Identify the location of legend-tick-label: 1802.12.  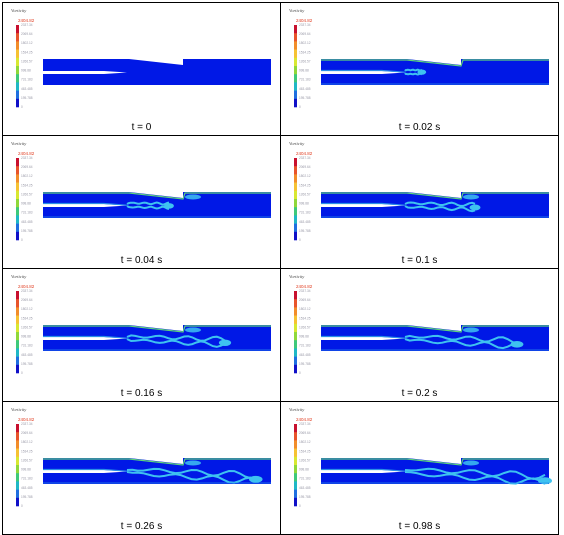
(27, 43).